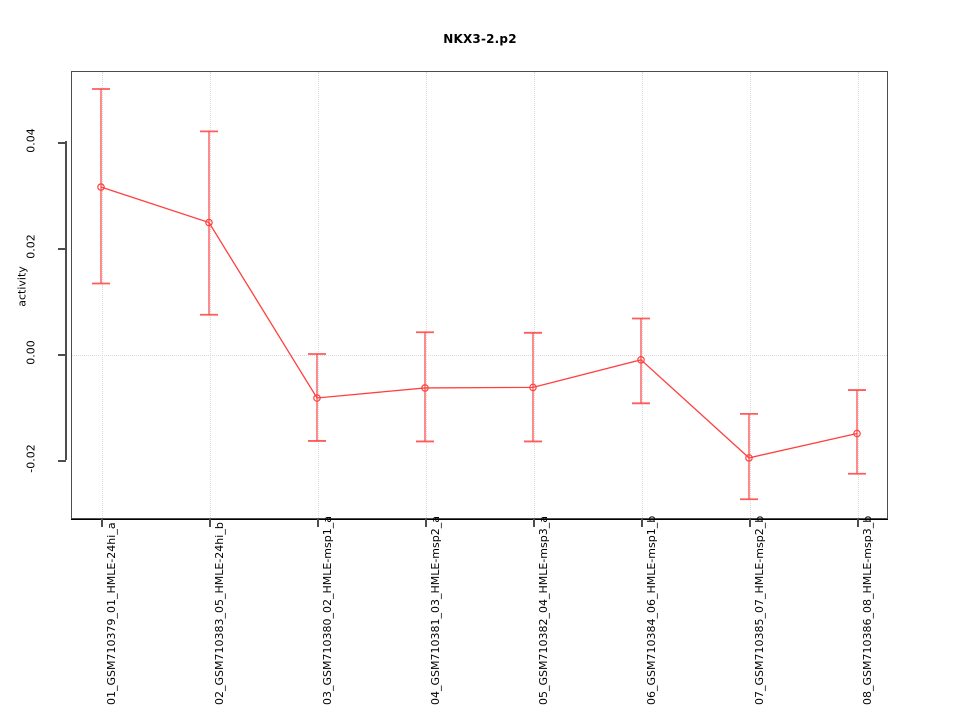 The height and width of the screenshot is (720, 960). I want to click on x-axis-tick-label: 02_GSM710383_05_HMLE-24hi_b, so click(219, 613).